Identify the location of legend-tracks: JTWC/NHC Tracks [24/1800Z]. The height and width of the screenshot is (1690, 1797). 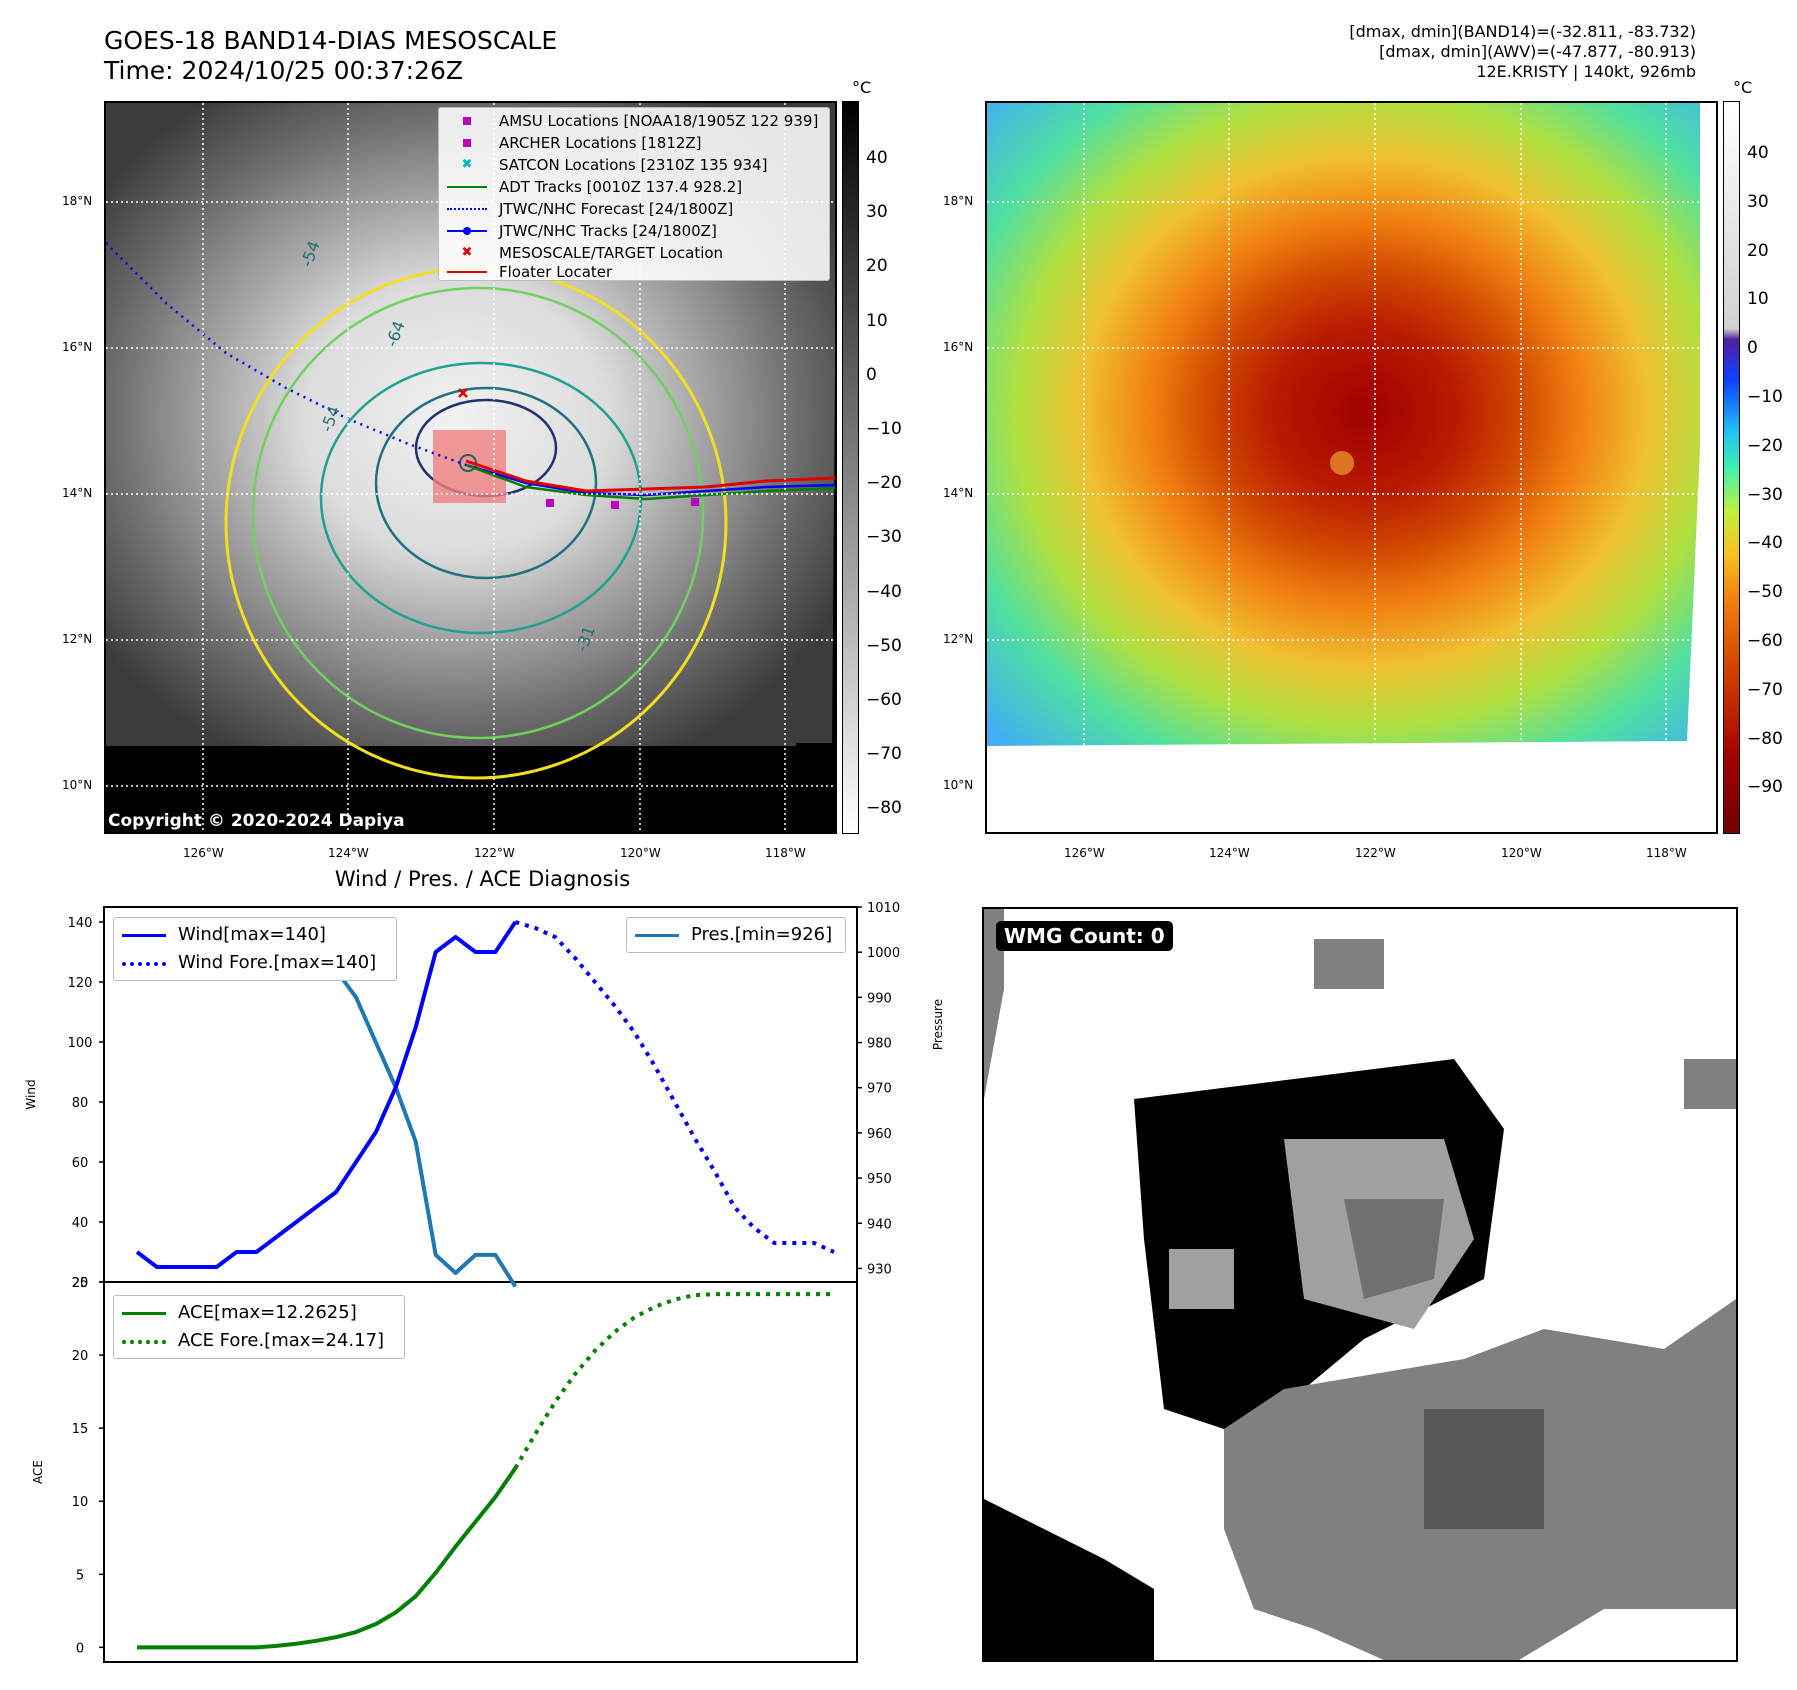
(582, 231).